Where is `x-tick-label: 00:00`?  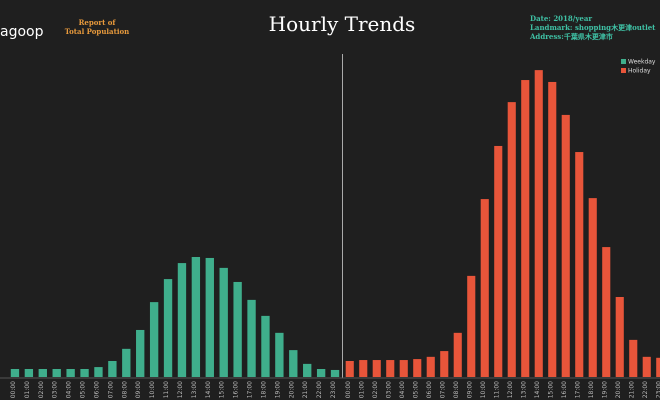
x-tick-label: 00:00 is located at coordinates (348, 389).